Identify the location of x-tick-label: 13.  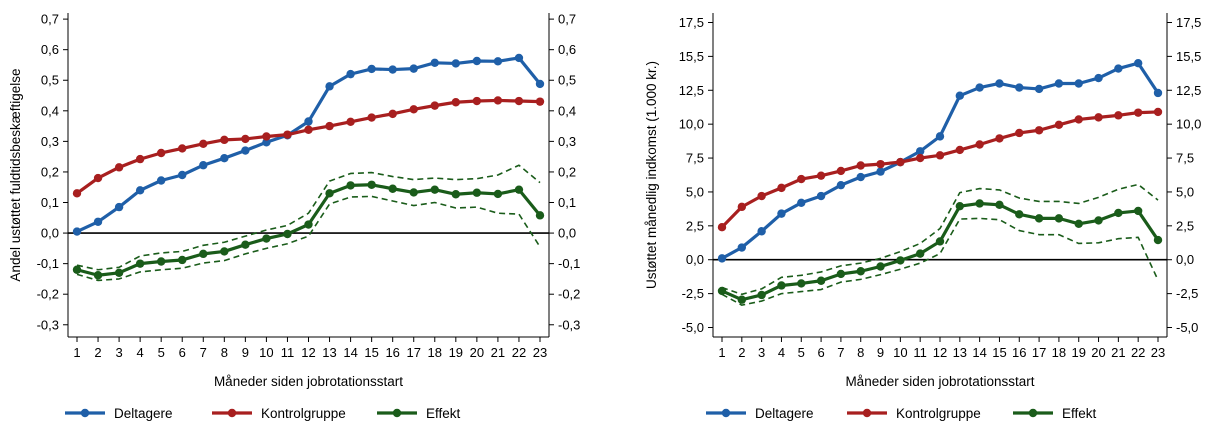
(960, 352).